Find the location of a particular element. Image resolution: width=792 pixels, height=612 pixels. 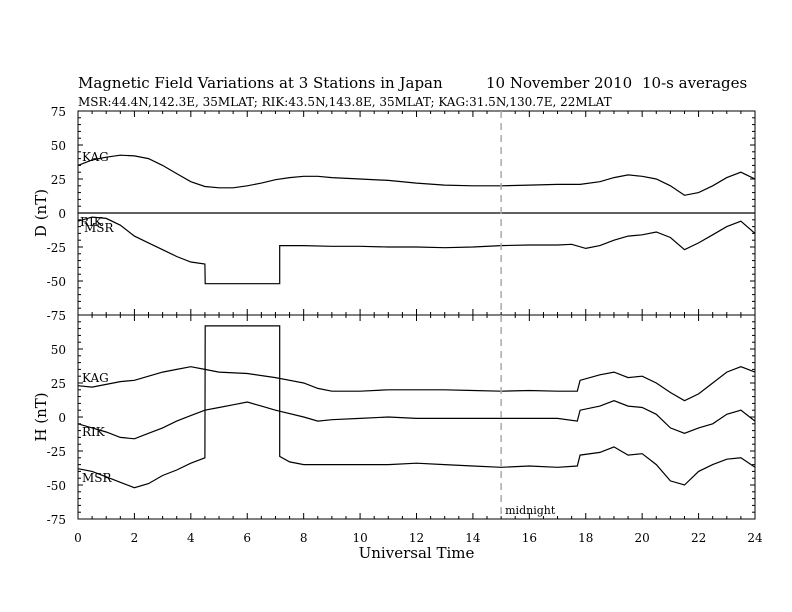

xtick-label: 24 is located at coordinates (755, 538).